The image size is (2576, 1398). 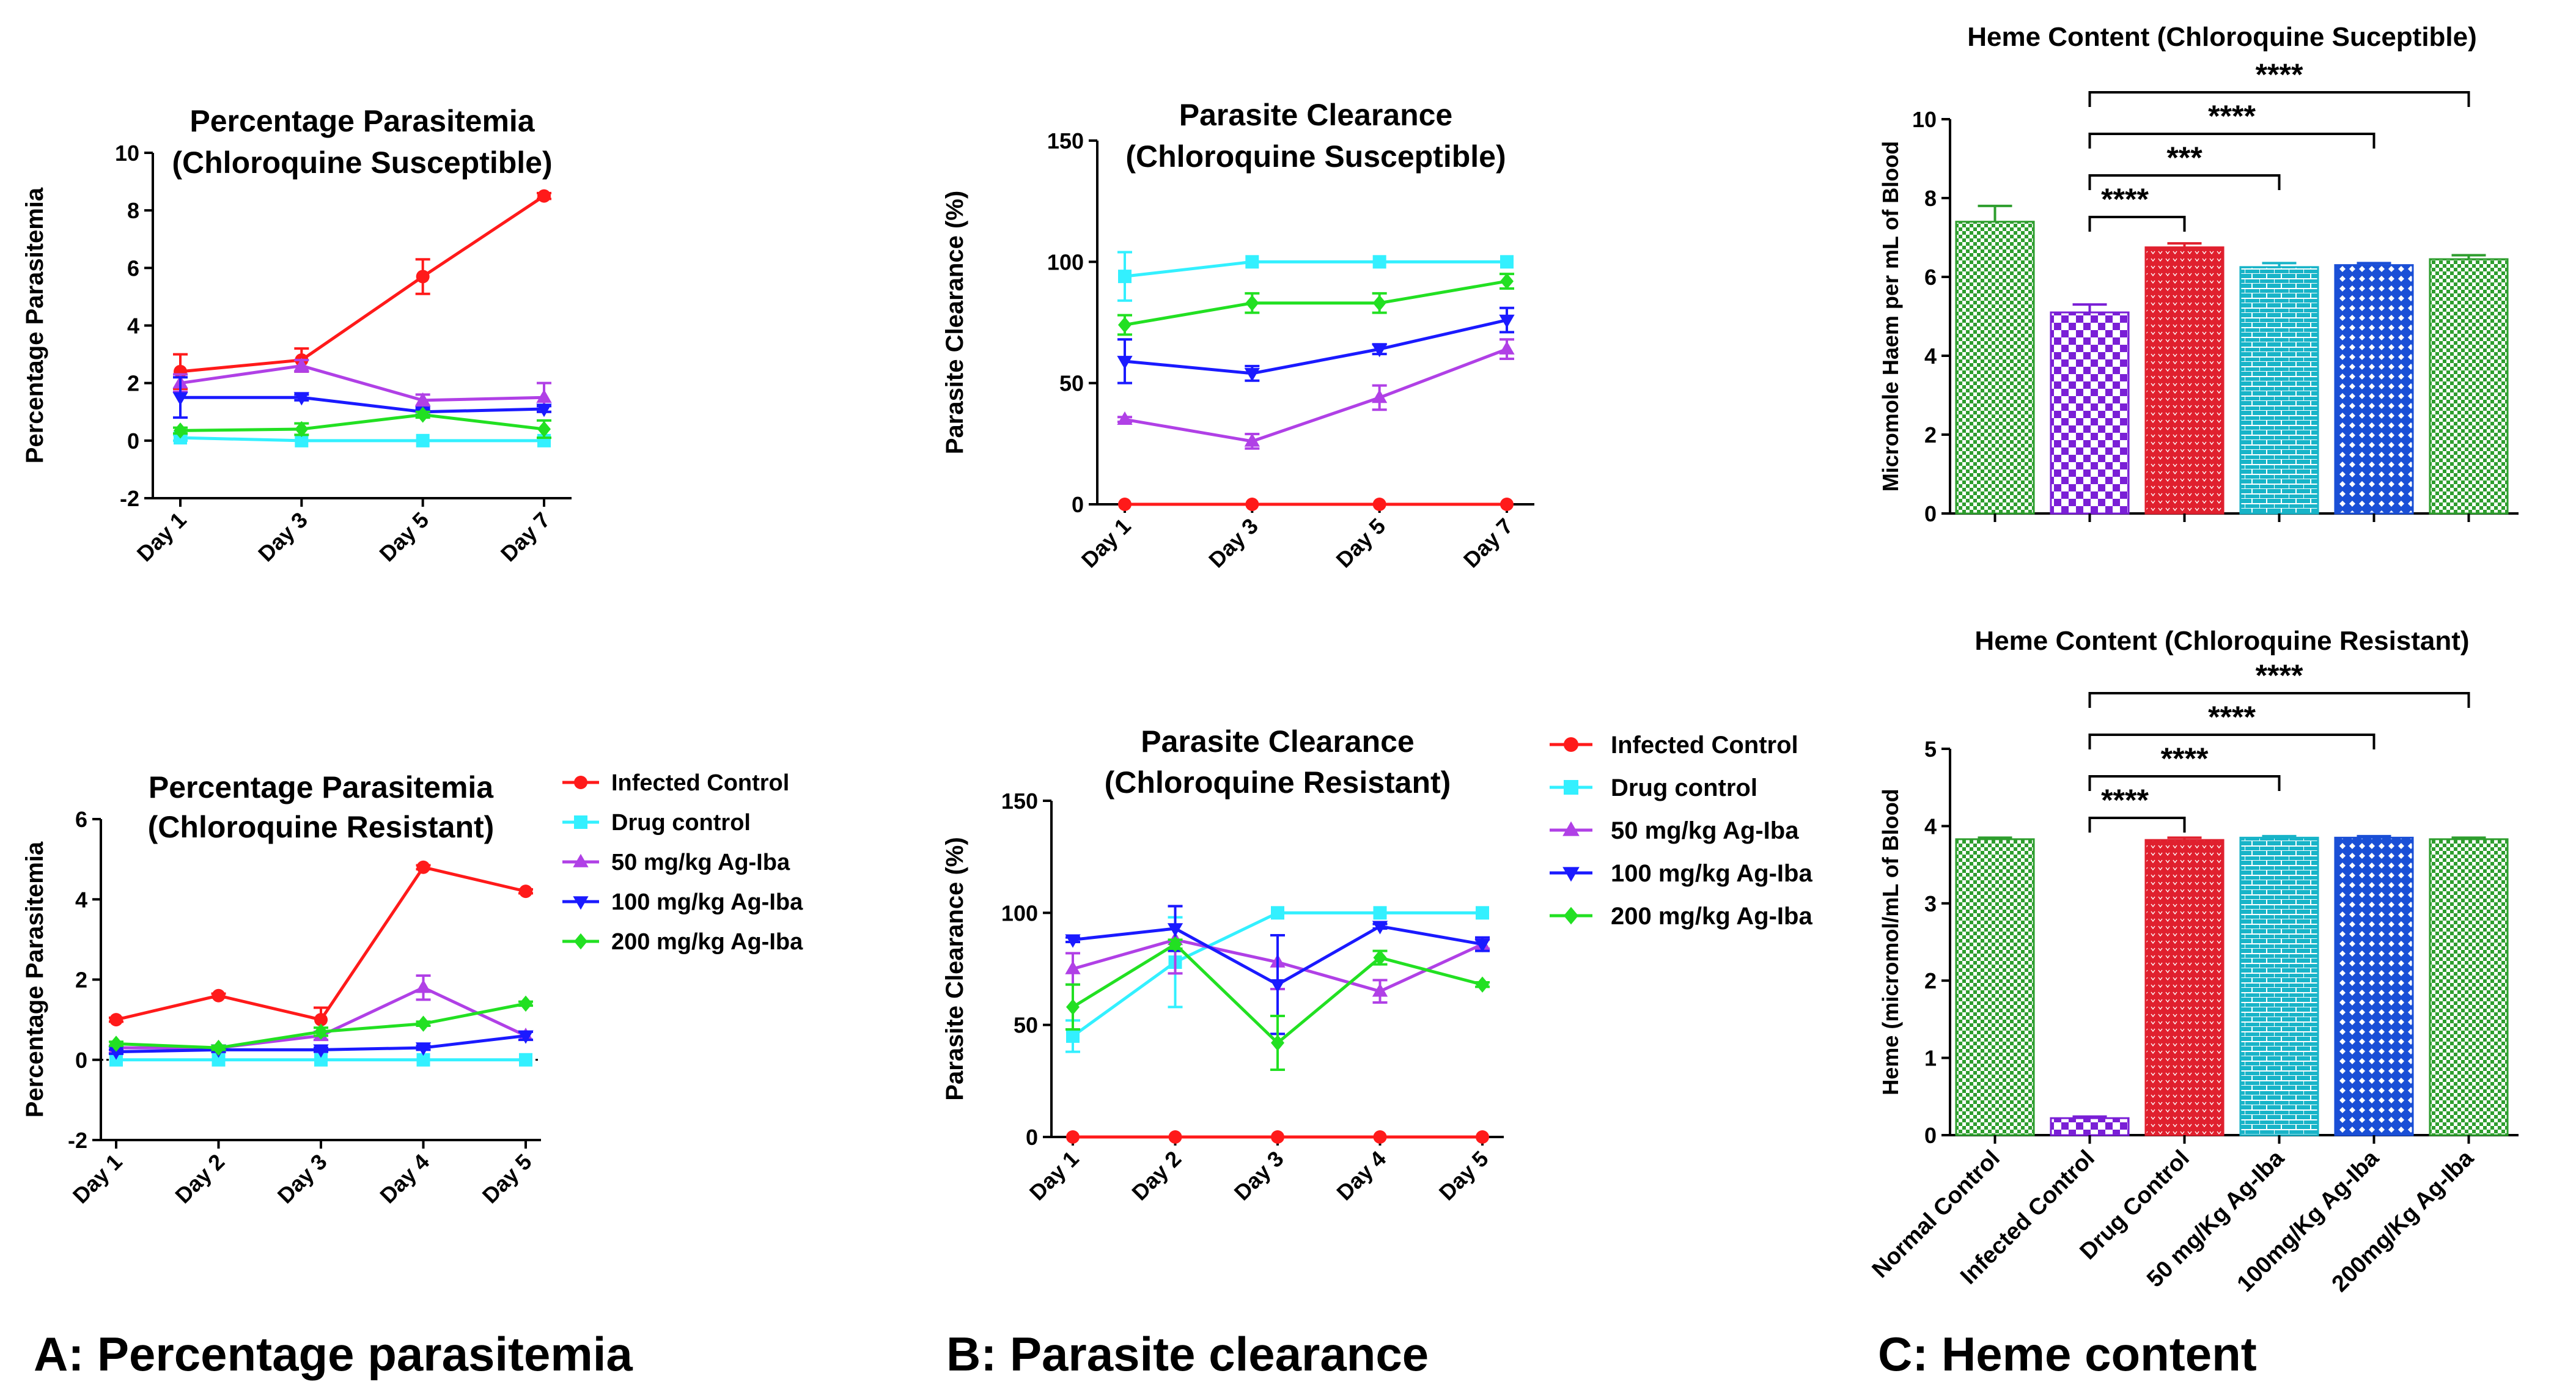 I want to click on panel-label-a: A: Percentage parasitemia, so click(x=333, y=1354).